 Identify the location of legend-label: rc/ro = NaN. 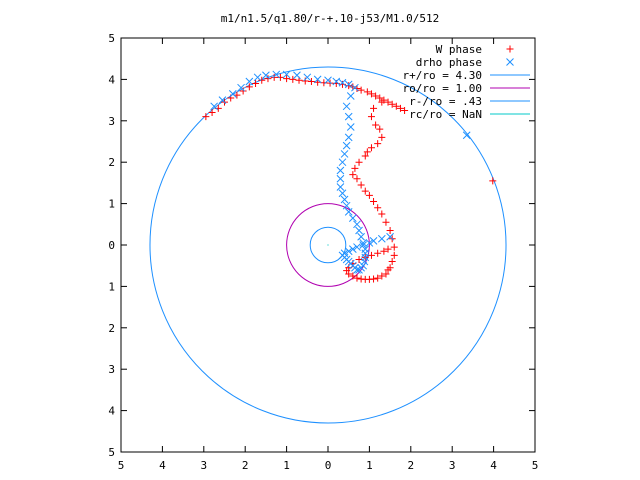
(445, 114).